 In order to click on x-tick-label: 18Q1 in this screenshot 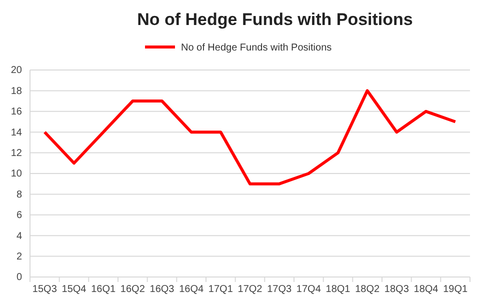, I will do `click(338, 290)`.